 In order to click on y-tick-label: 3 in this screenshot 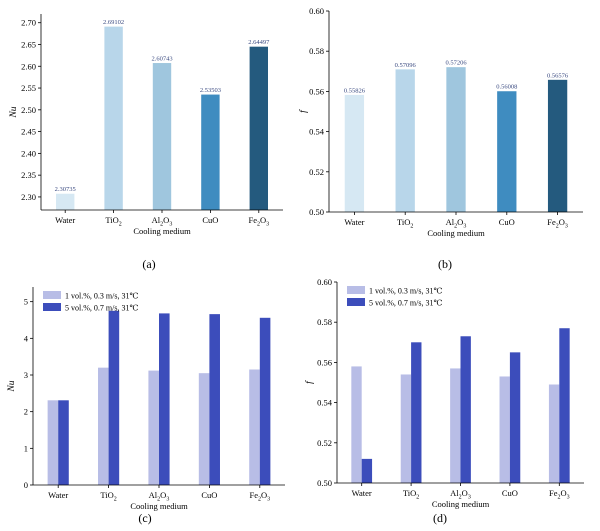, I will do `click(26, 375)`.